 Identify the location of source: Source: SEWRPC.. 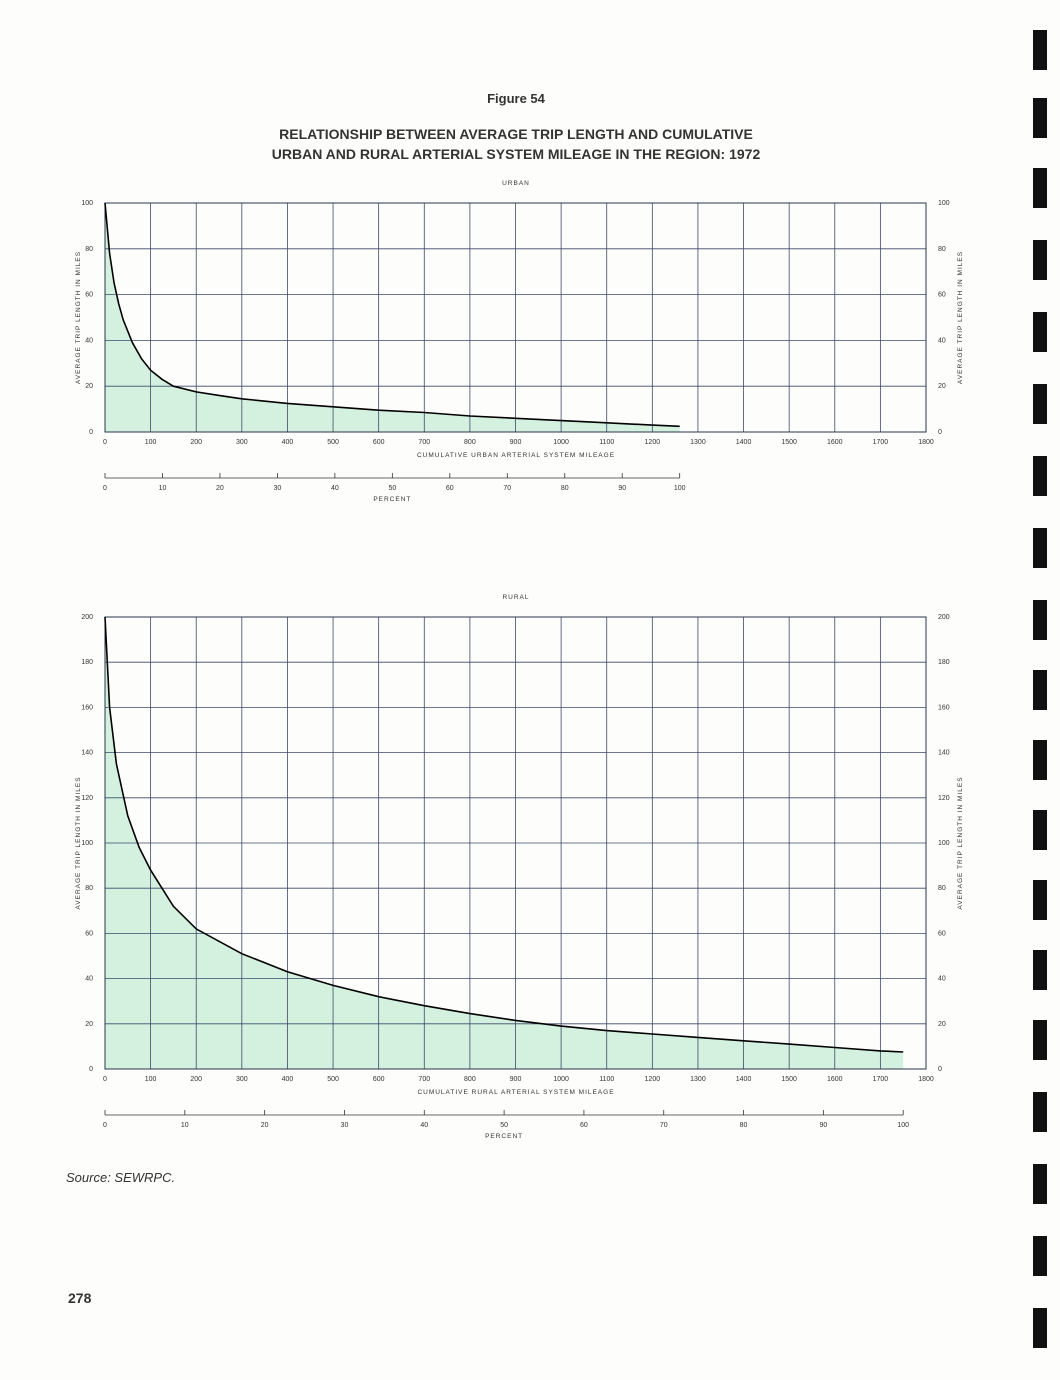
(120, 1177).